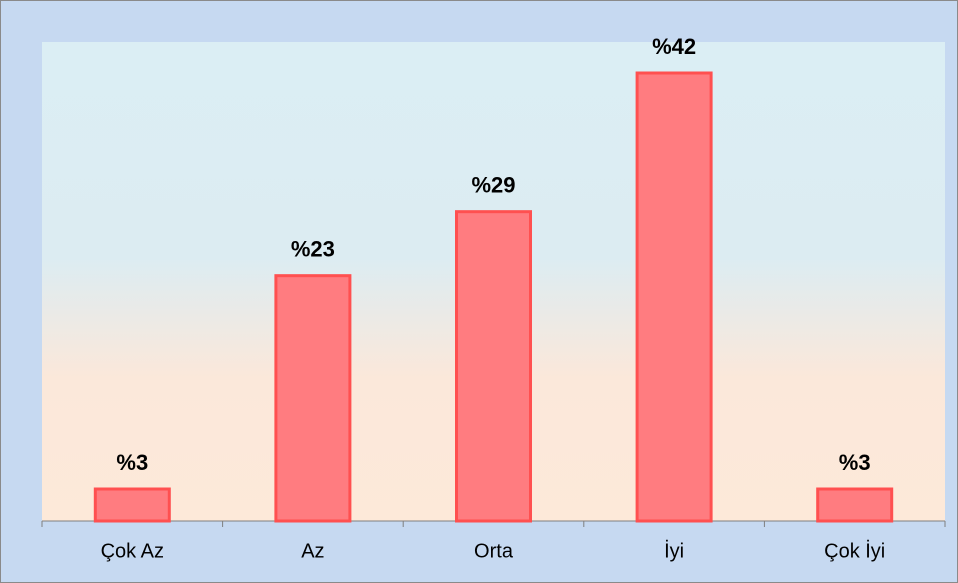  What do you see at coordinates (674, 46) in the screenshot?
I see `data-label: %42` at bounding box center [674, 46].